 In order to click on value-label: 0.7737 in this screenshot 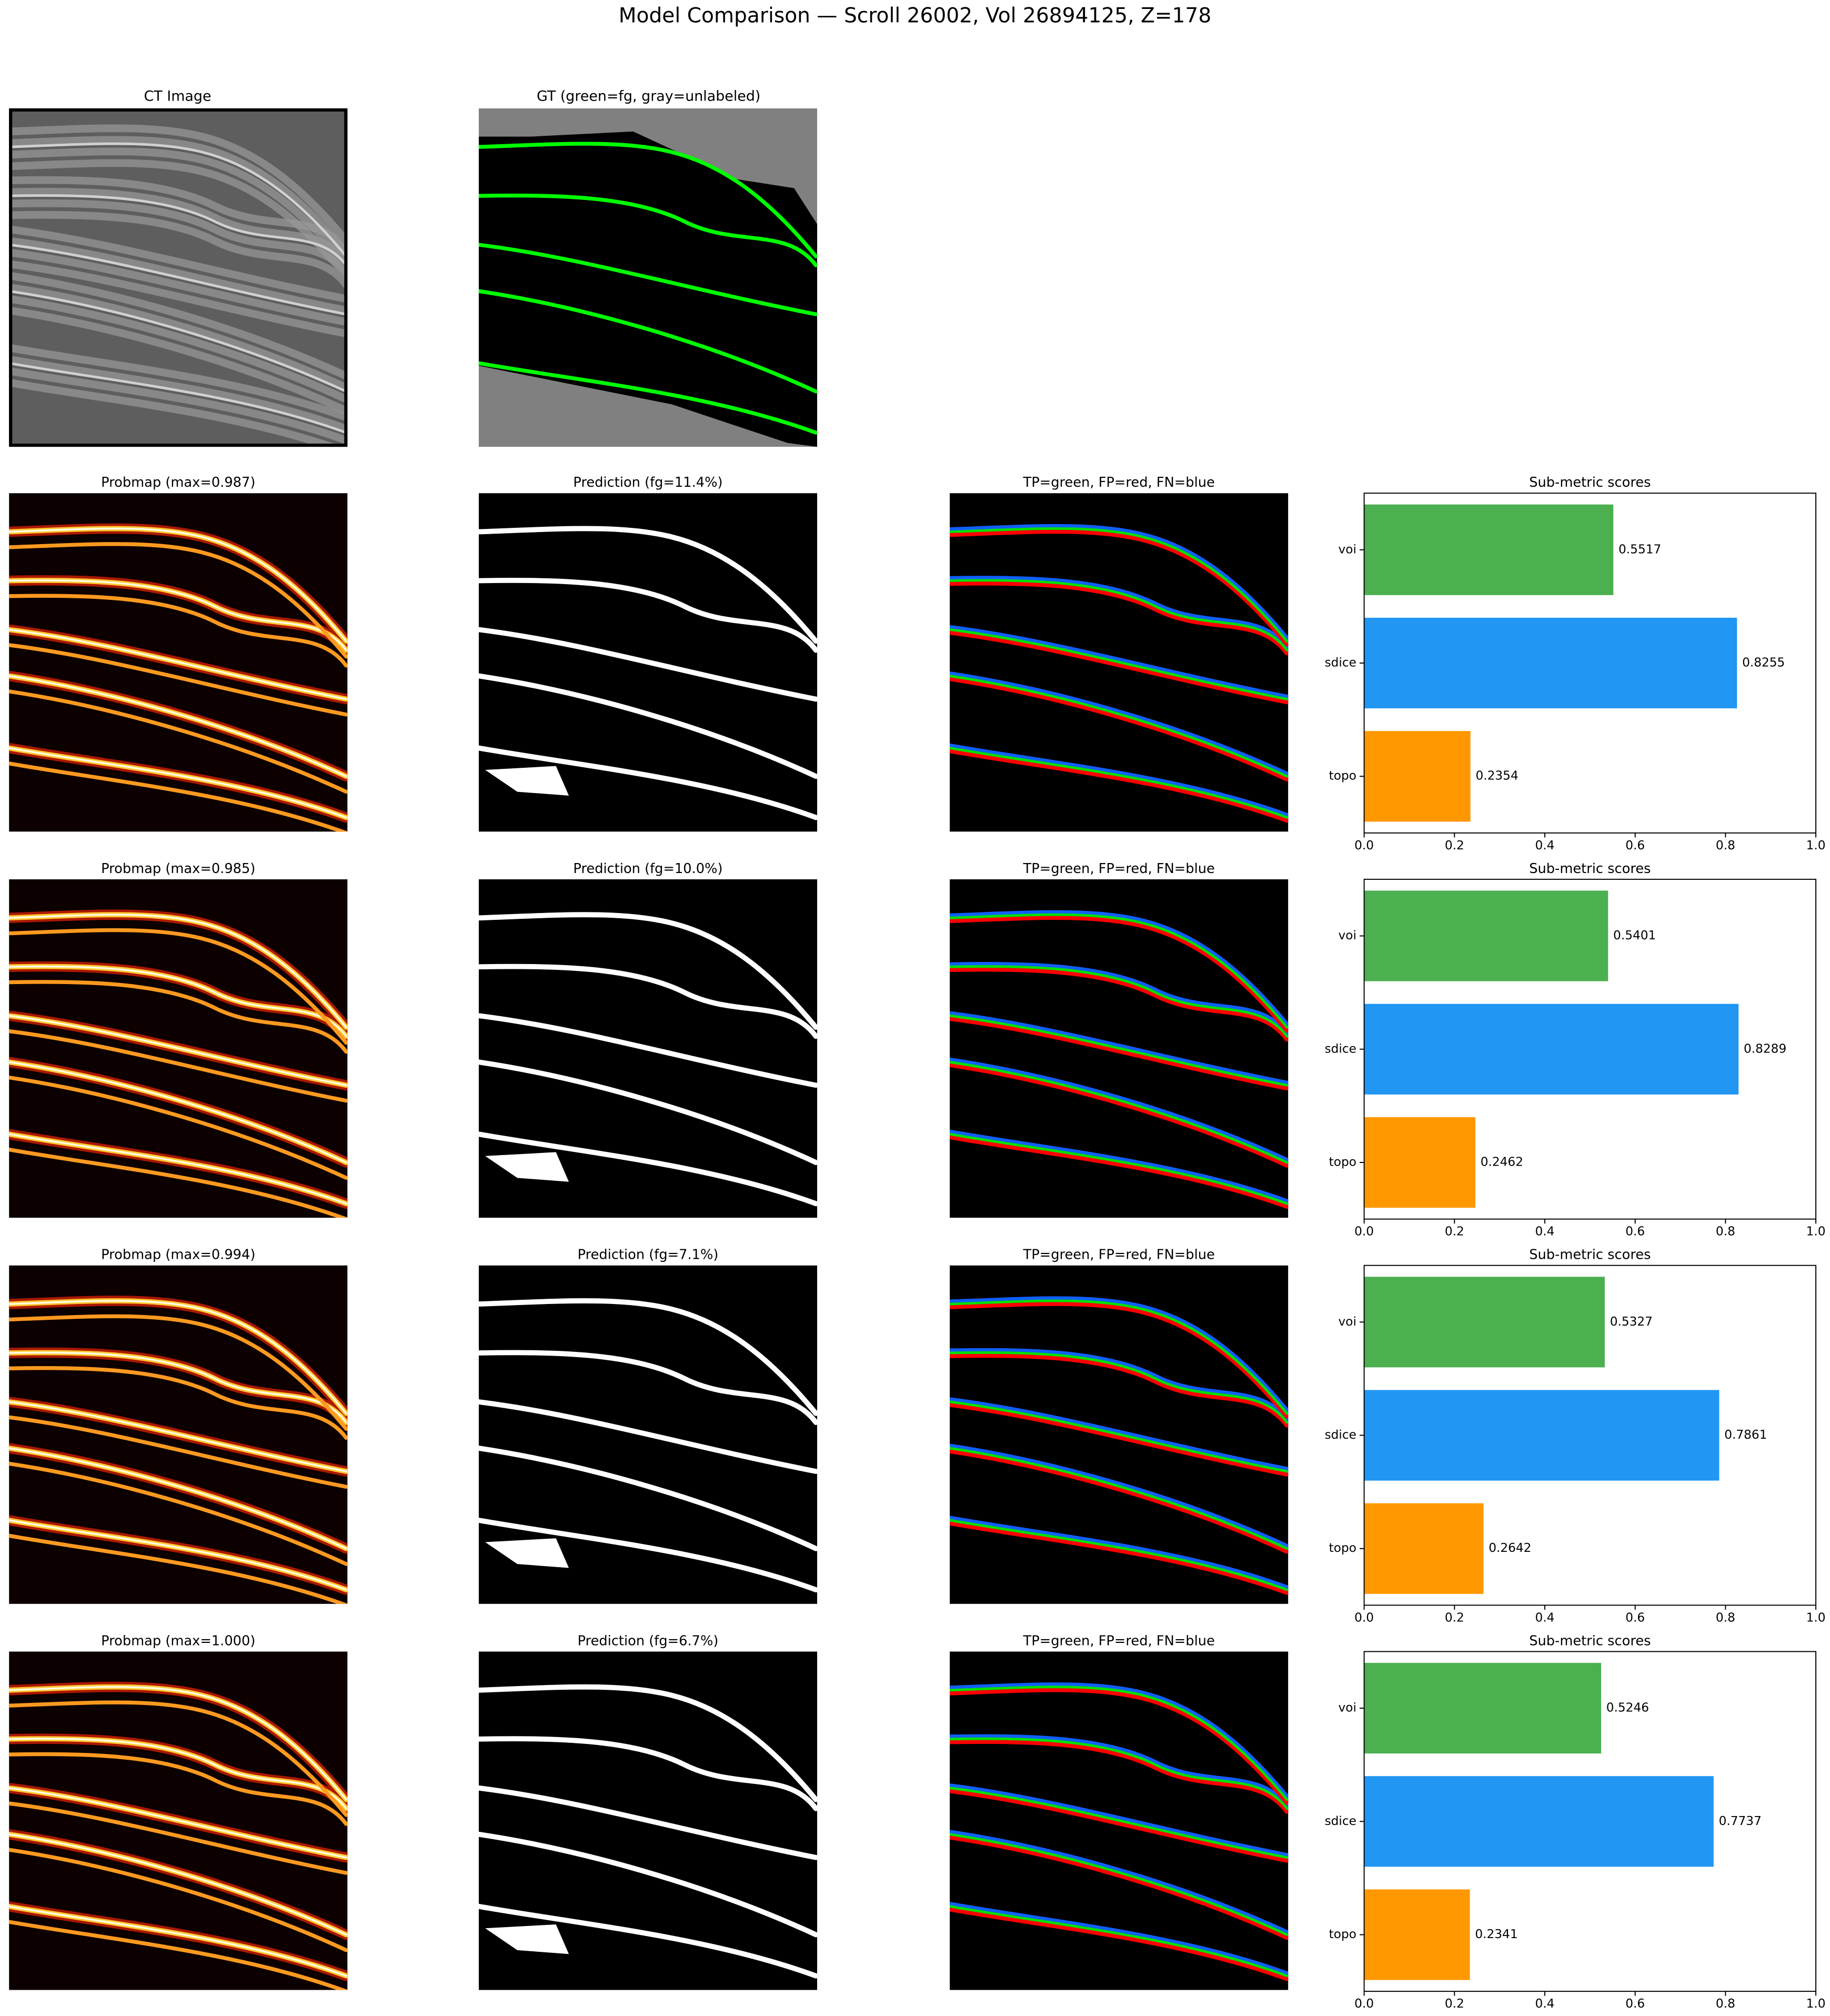, I will do `click(1740, 1821)`.